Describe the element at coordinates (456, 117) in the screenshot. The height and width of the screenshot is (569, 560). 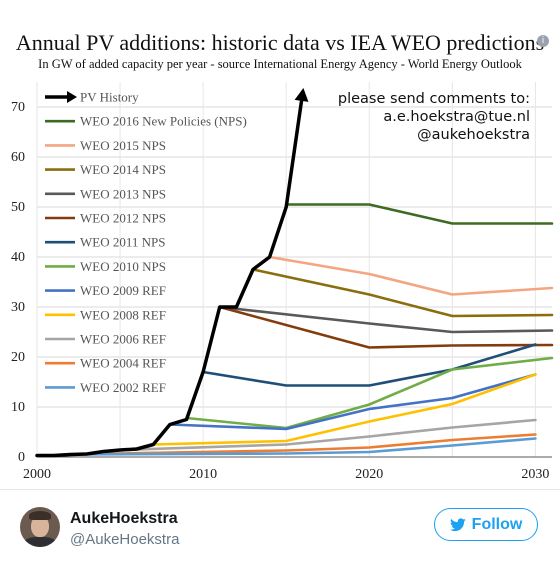
I see `comments-line-2: a.e.hoekstra@tue.nl` at that location.